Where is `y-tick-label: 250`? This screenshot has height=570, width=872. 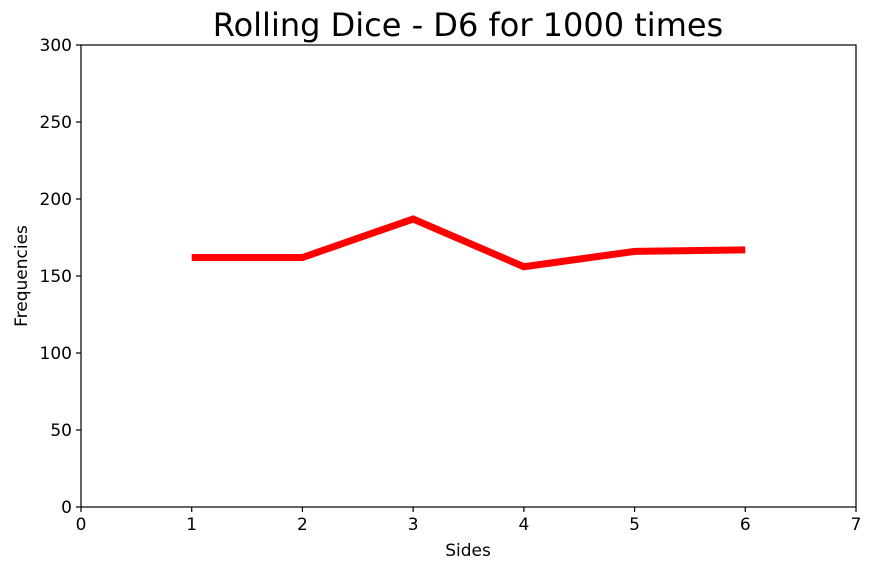 y-tick-label: 250 is located at coordinates (56, 123).